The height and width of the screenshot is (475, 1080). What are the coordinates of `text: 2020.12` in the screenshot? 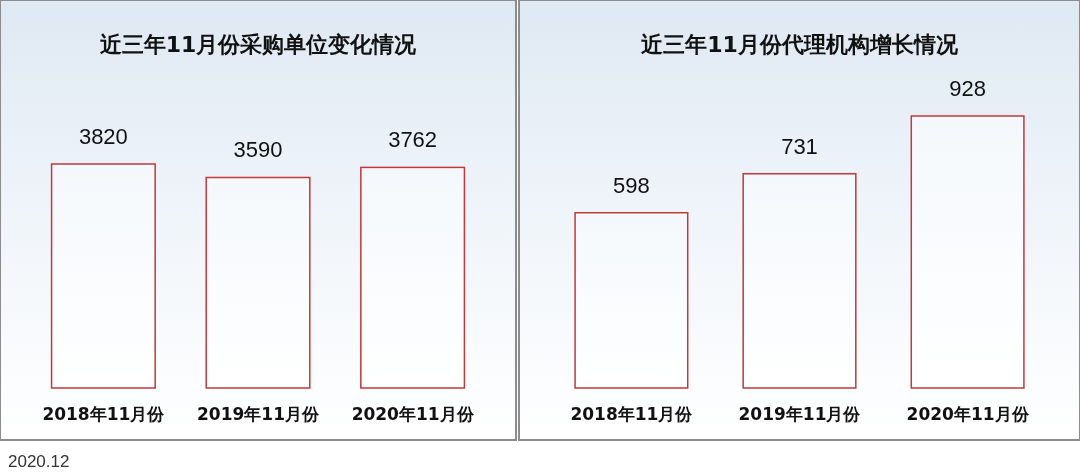 It's located at (39, 461).